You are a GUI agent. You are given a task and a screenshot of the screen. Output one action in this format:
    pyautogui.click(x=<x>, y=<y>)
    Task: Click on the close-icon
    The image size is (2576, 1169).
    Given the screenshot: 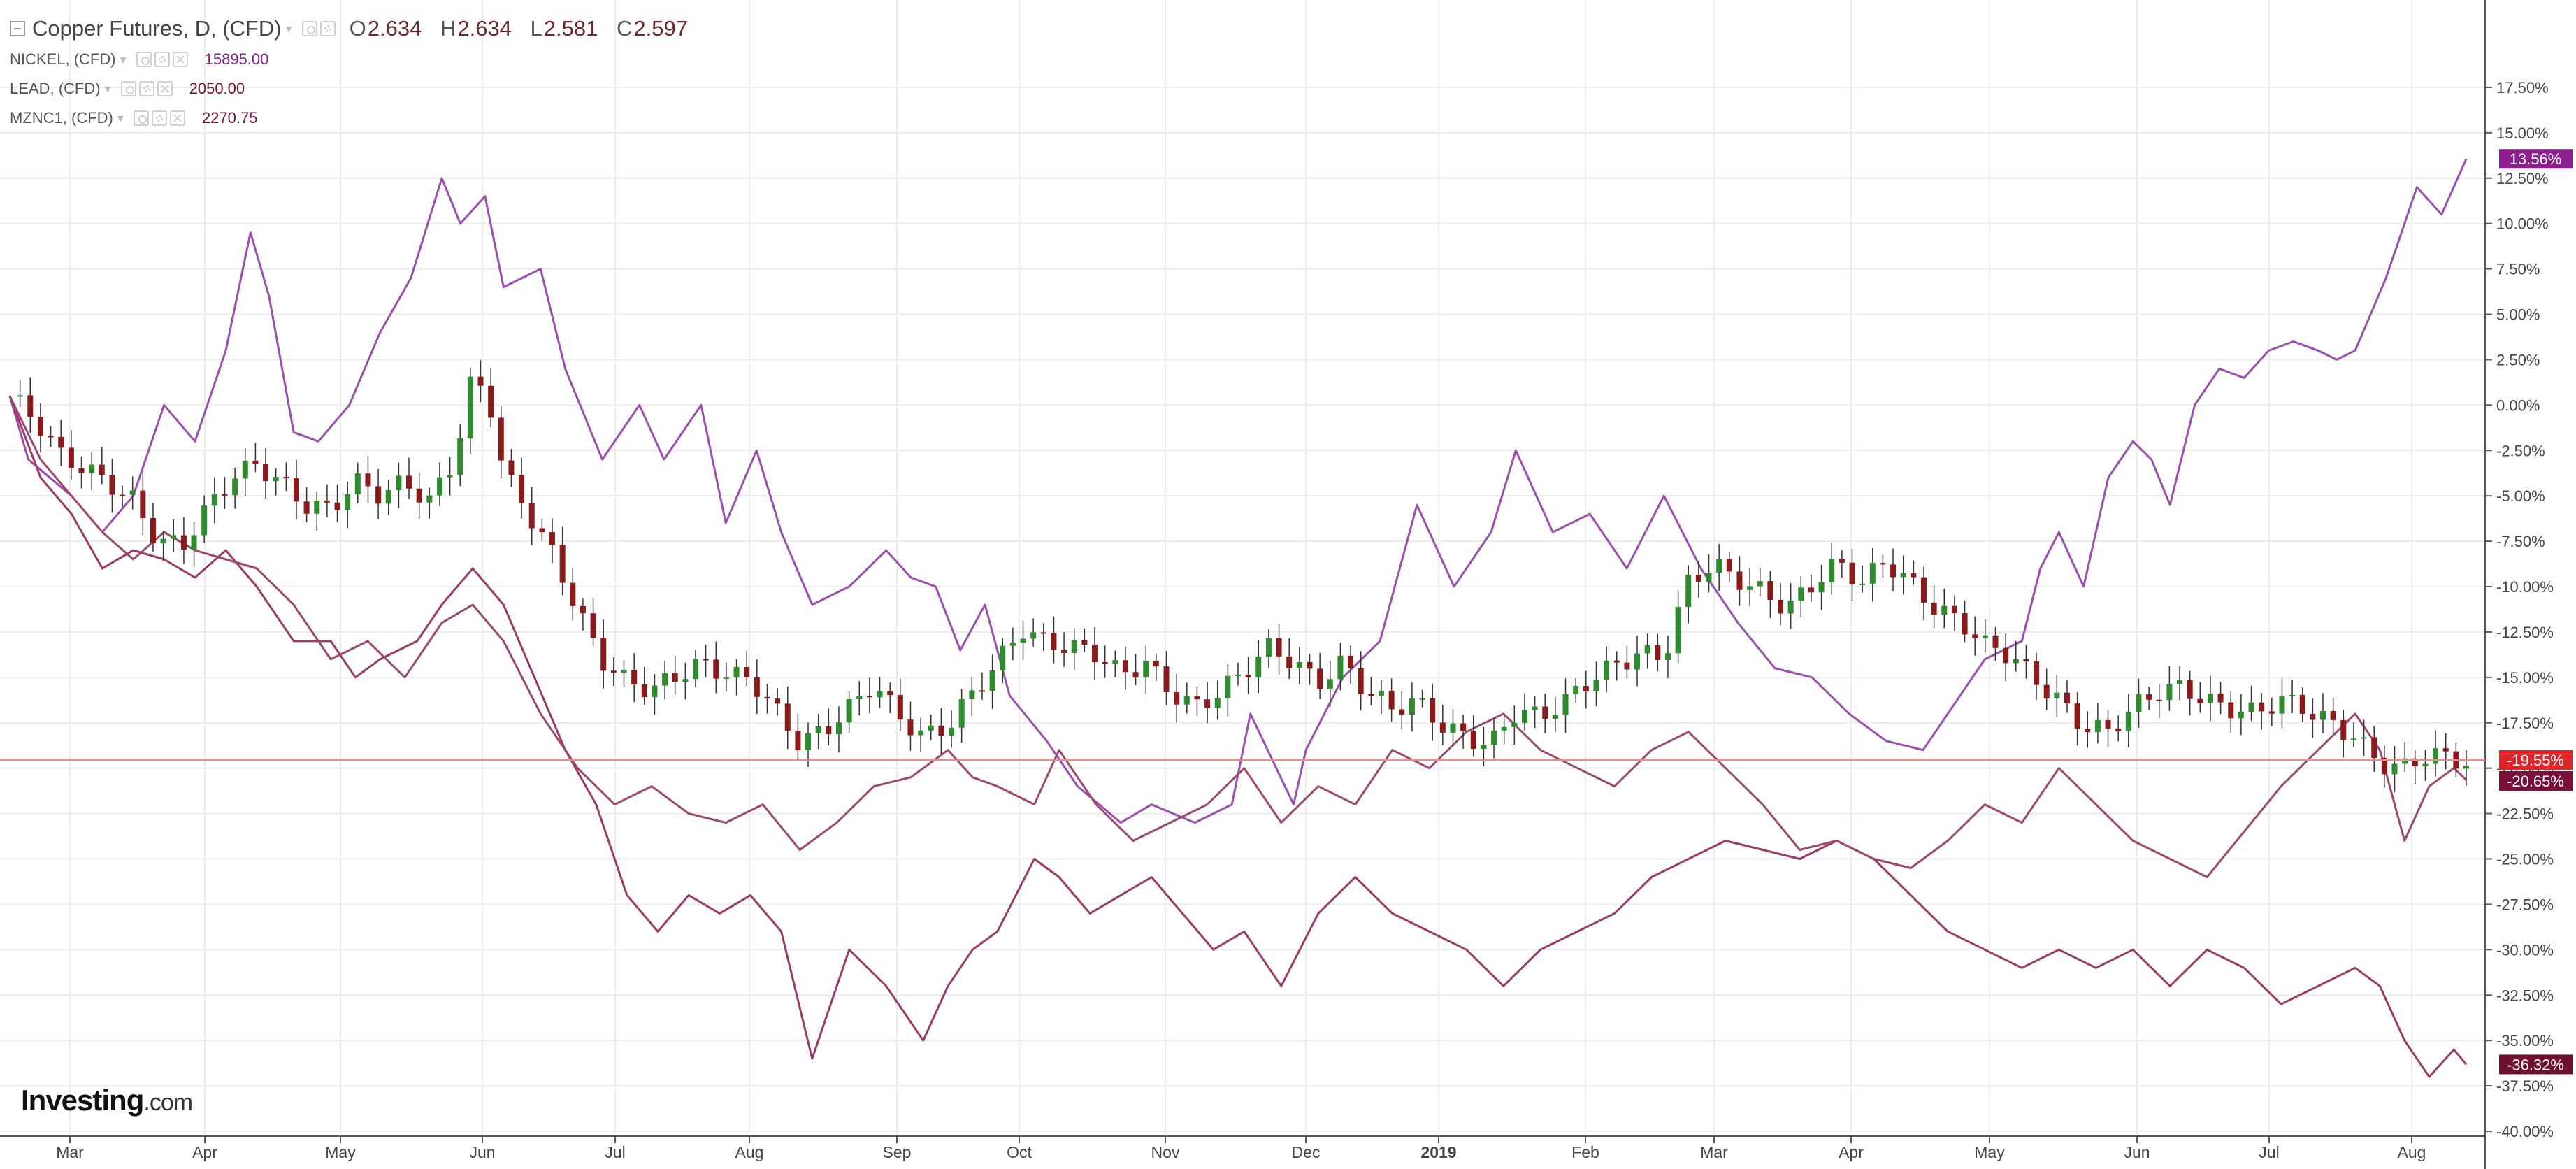 What is the action you would take?
    pyautogui.click(x=177, y=118)
    